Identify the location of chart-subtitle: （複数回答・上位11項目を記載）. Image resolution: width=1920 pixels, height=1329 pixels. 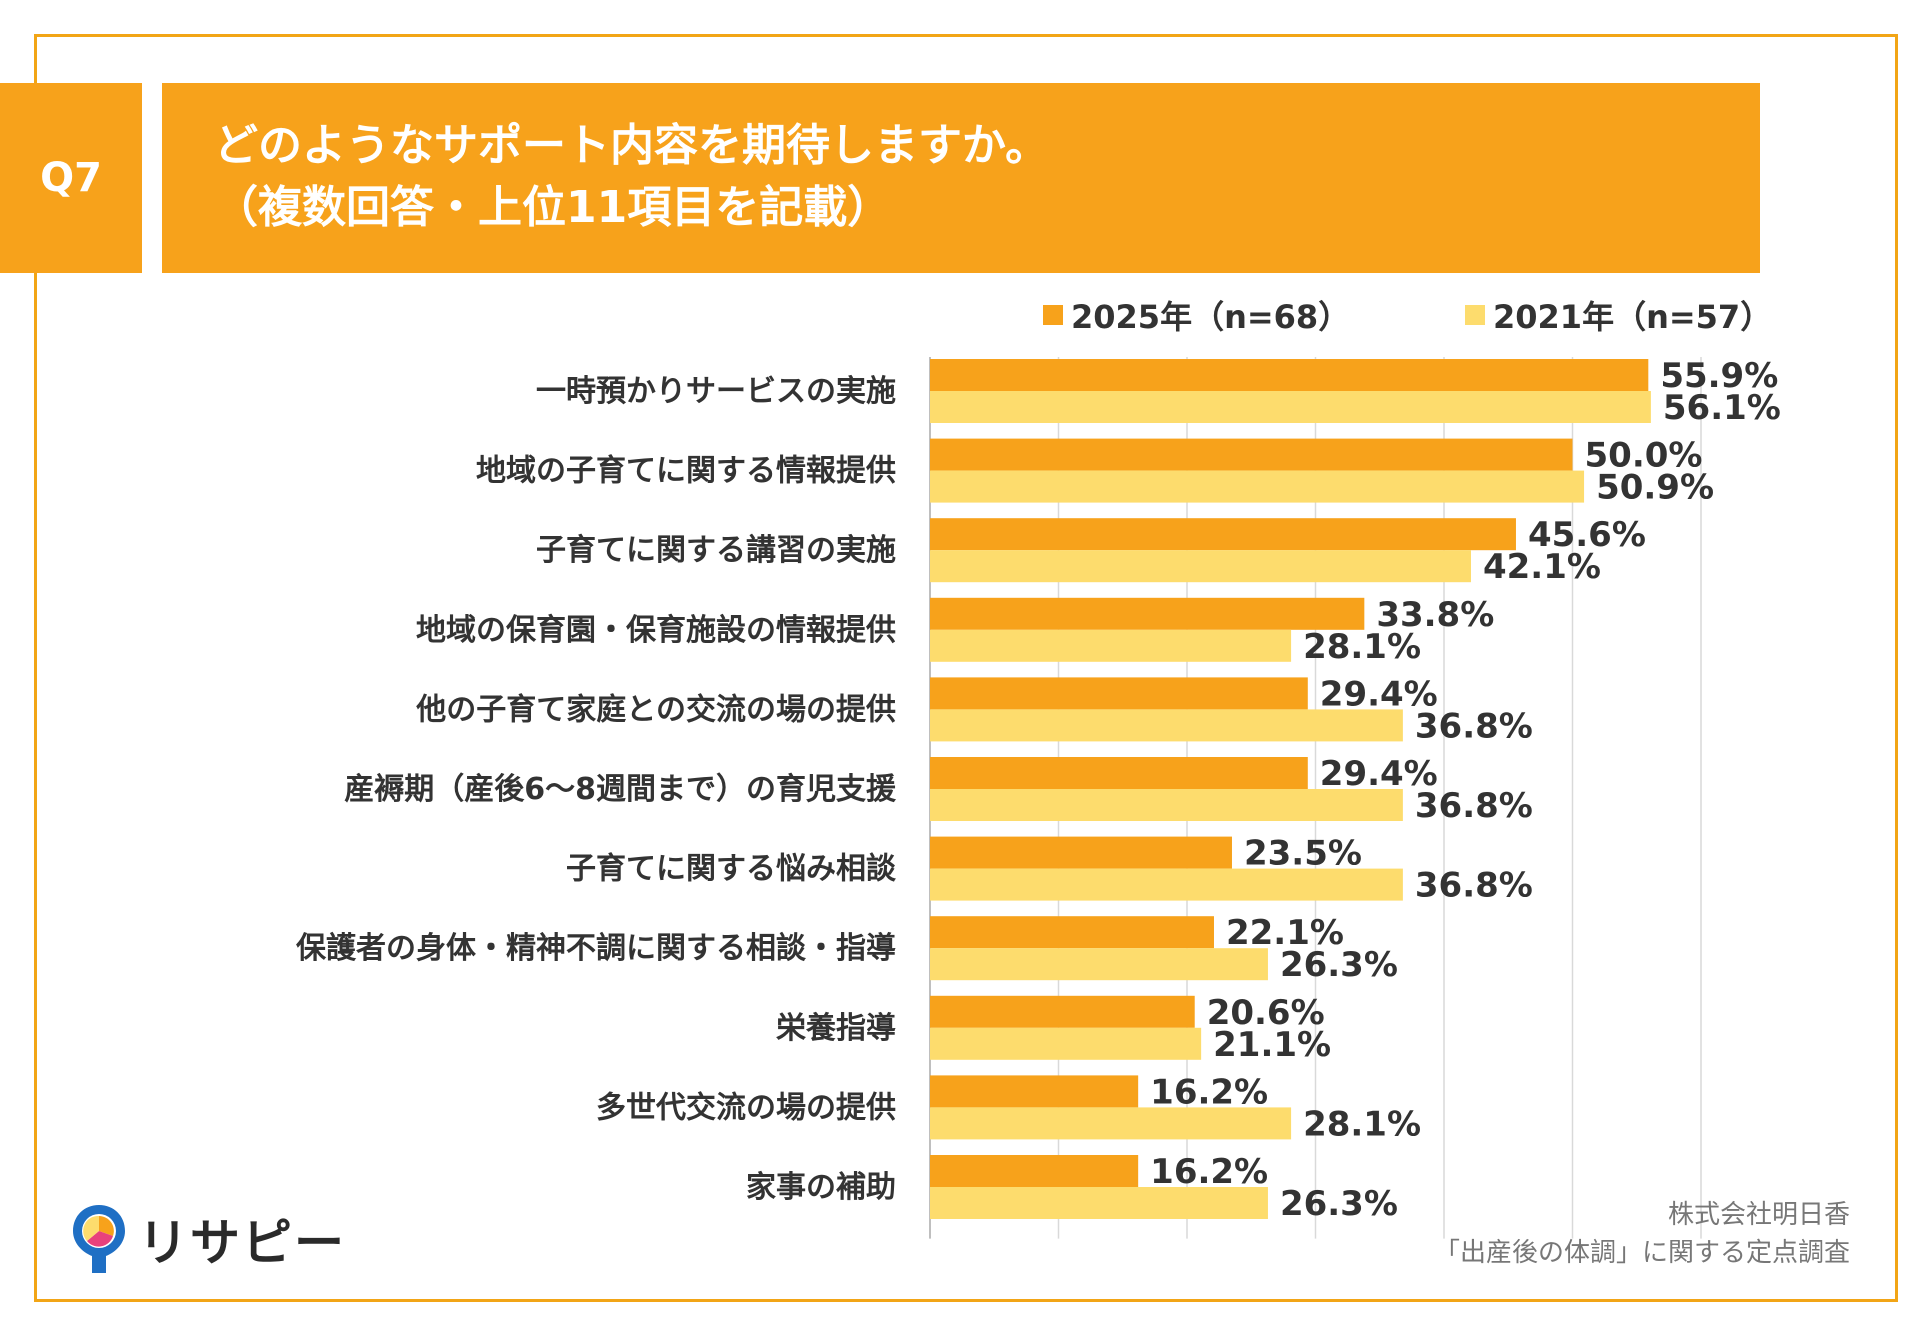
(553, 207).